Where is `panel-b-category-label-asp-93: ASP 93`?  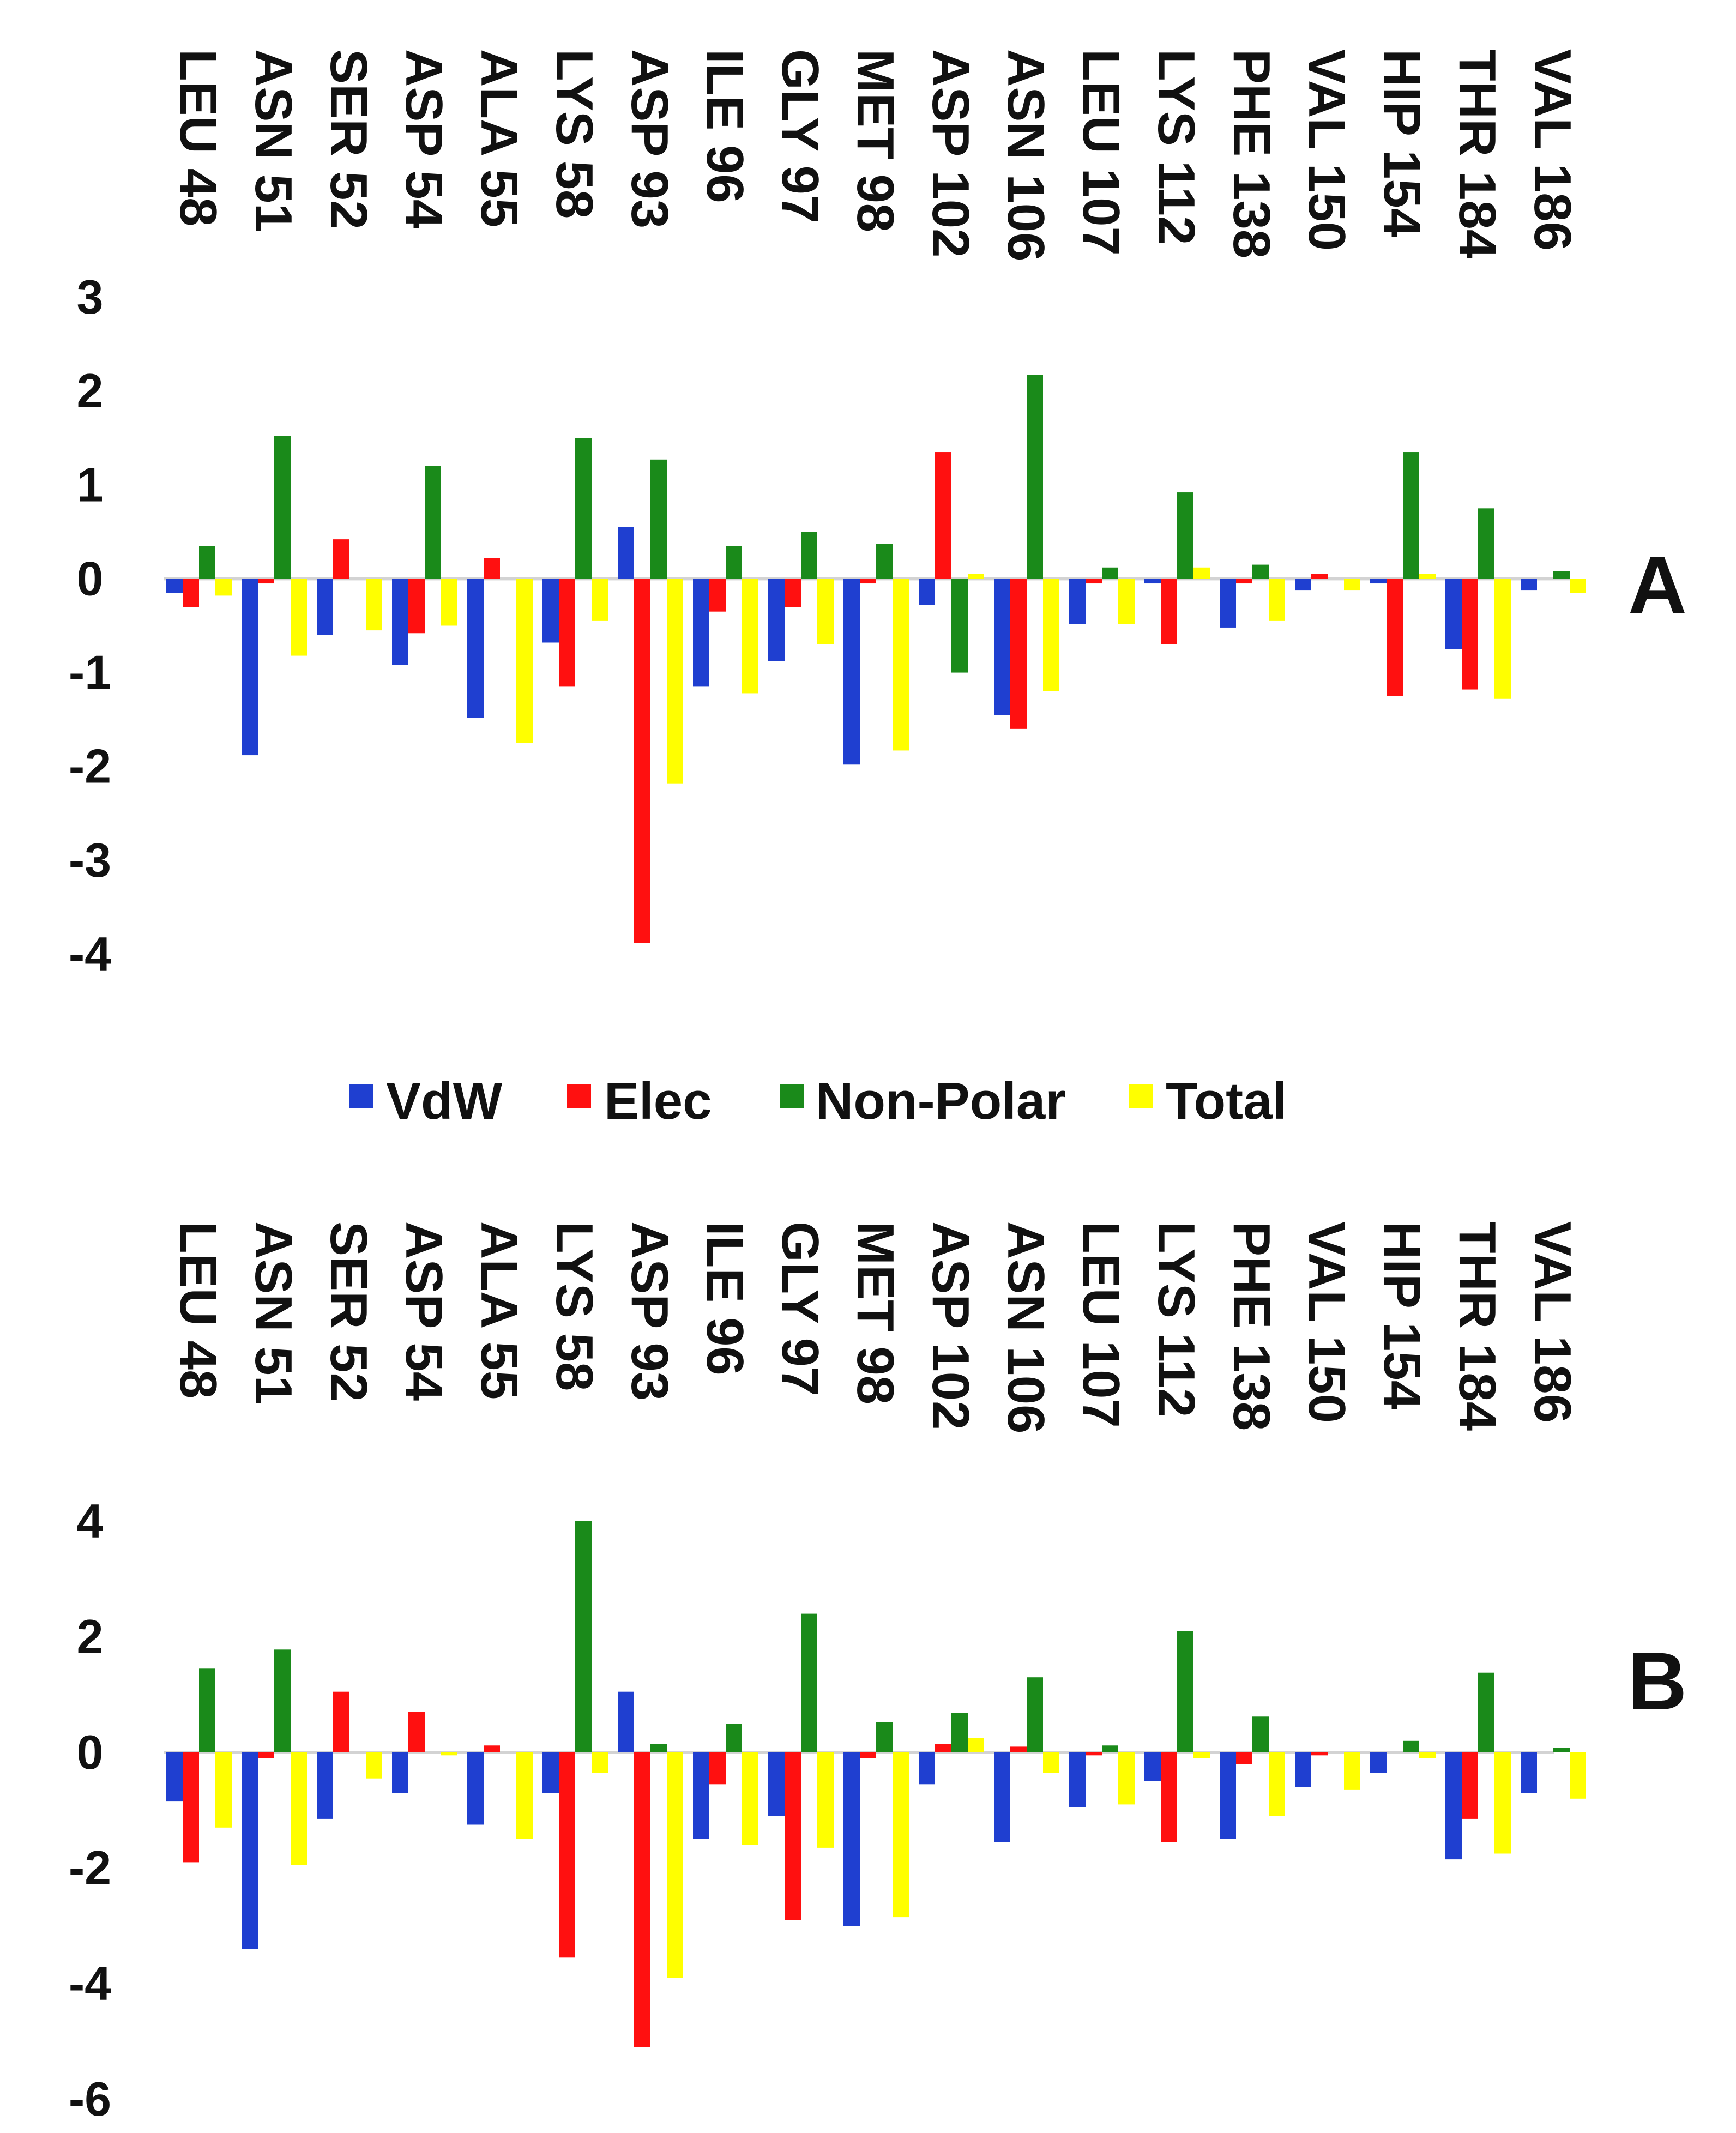 panel-b-category-label-asp-93: ASP 93 is located at coordinates (649, 1311).